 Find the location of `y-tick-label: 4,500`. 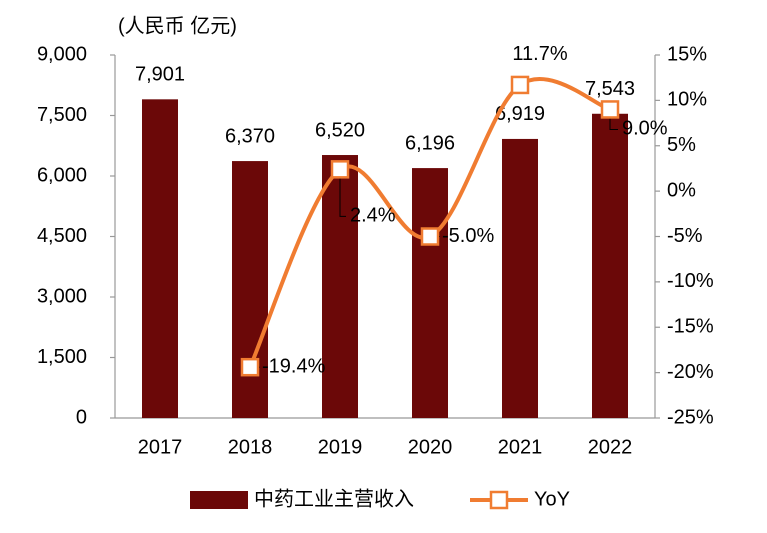

y-tick-label: 4,500 is located at coordinates (62, 236).